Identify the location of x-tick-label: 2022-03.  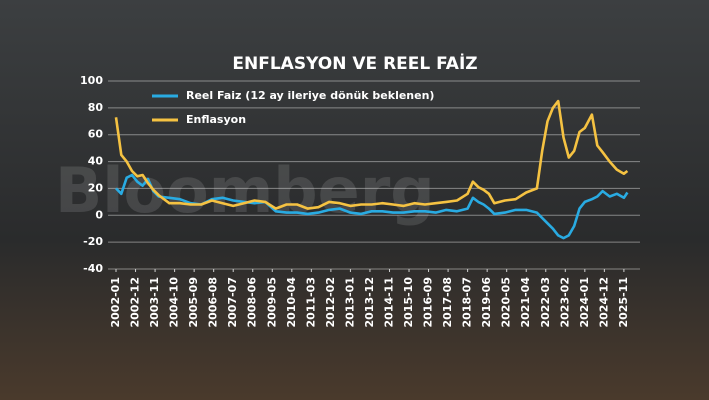
(545, 302).